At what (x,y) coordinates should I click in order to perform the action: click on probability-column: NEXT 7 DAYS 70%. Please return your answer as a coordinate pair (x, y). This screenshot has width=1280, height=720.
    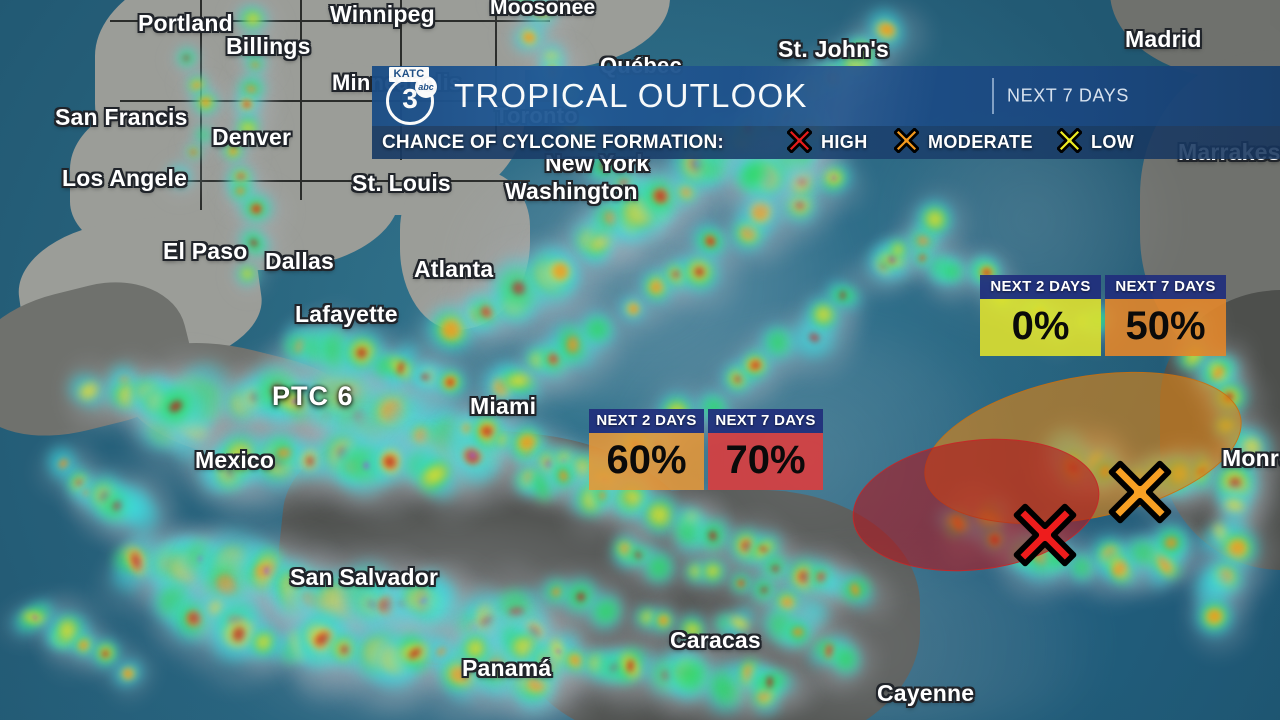
    Looking at the image, I should click on (765, 449).